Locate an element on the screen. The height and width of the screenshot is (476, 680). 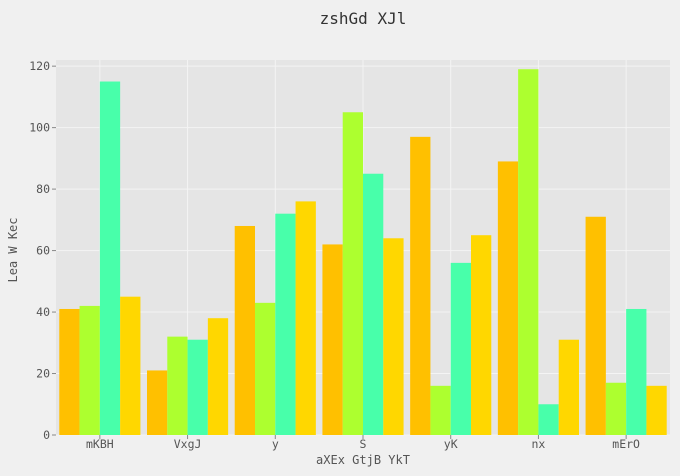
bar-mErO-s1 is located at coordinates (595, 325).